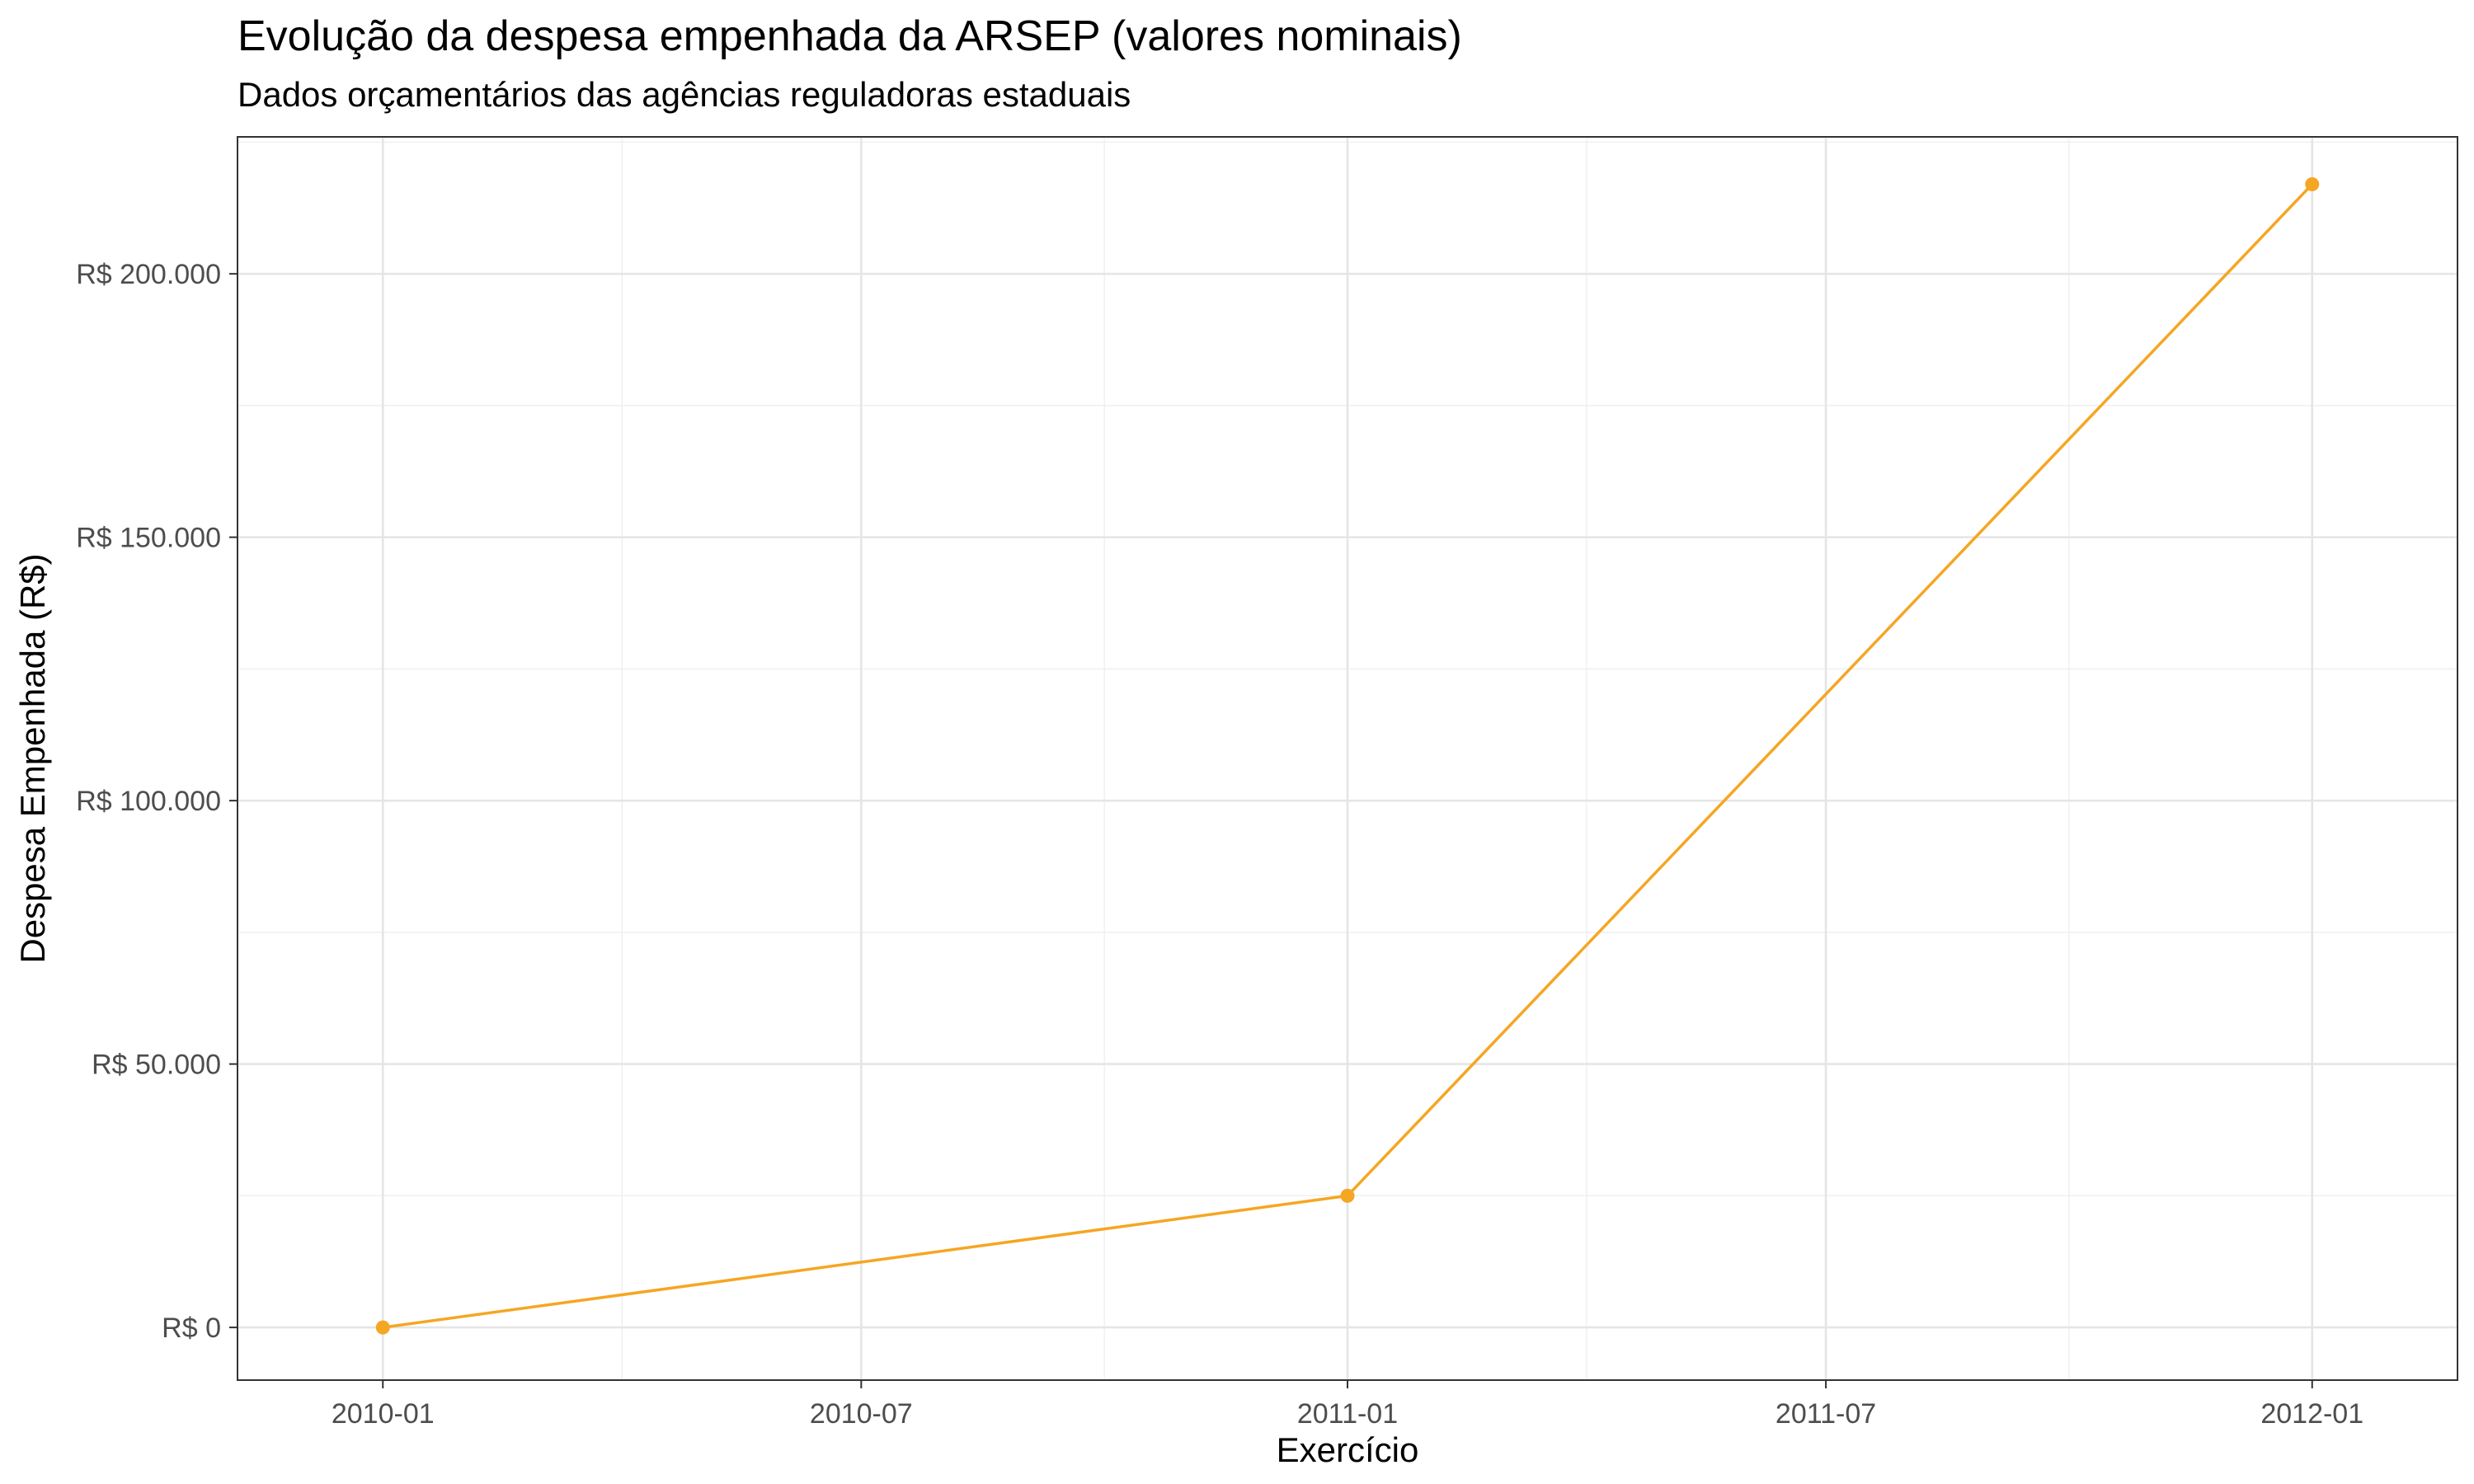 This screenshot has height=1484, width=2474. I want to click on x-tick-label: 2010-01, so click(383, 1414).